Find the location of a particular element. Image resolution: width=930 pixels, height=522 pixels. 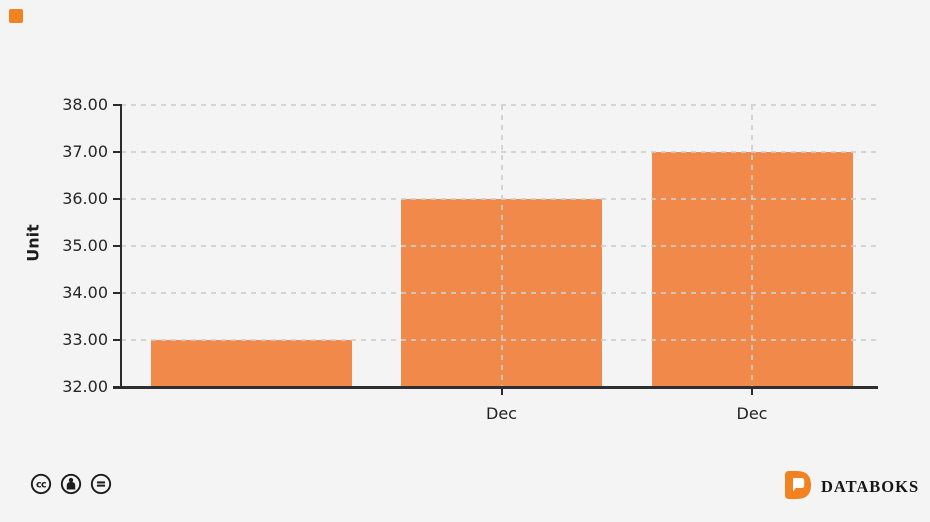

license-badges: cc is located at coordinates (71, 484).